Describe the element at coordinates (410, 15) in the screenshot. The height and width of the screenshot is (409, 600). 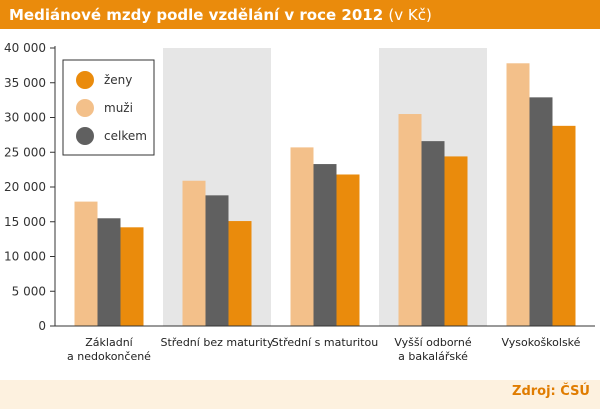
I see `chart-title-unit: (v Kč)` at that location.